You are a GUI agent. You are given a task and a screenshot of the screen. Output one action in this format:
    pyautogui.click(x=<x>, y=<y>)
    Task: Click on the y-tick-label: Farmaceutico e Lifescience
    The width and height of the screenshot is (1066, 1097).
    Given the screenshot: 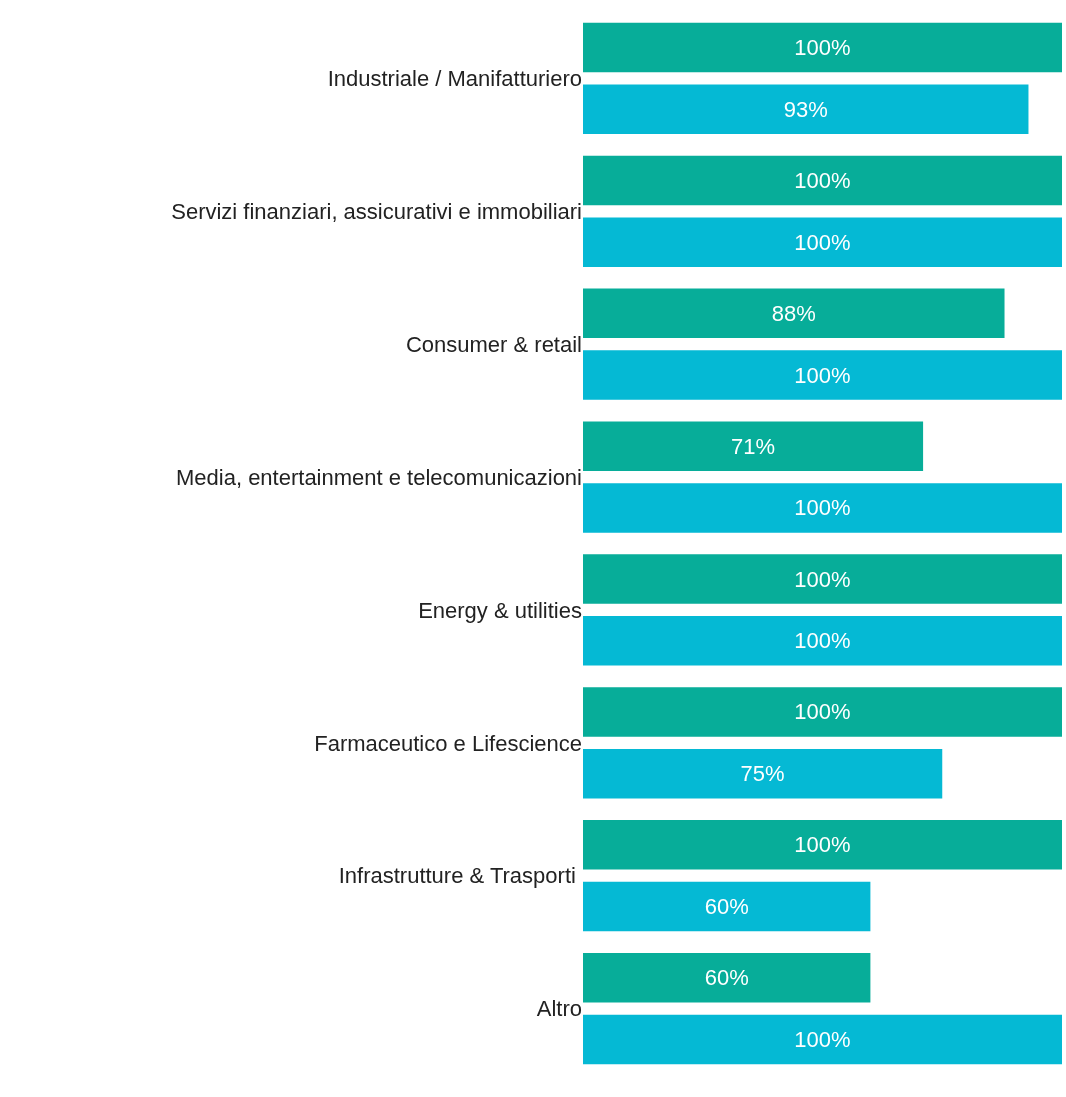 What is the action you would take?
    pyautogui.click(x=448, y=743)
    